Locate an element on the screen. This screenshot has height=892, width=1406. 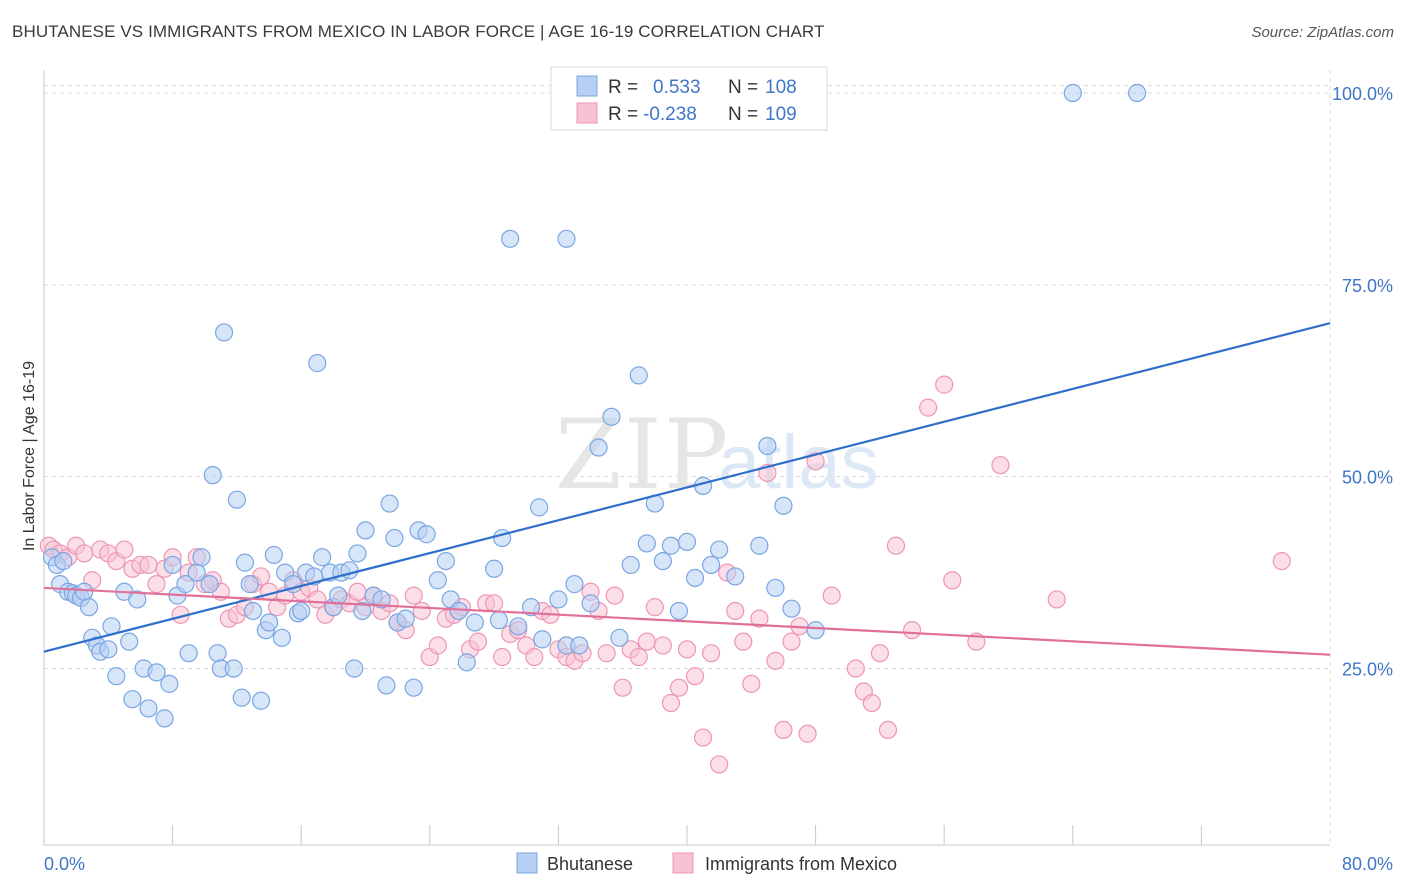
legend-swatch-mexico is located at coordinates (587, 113).